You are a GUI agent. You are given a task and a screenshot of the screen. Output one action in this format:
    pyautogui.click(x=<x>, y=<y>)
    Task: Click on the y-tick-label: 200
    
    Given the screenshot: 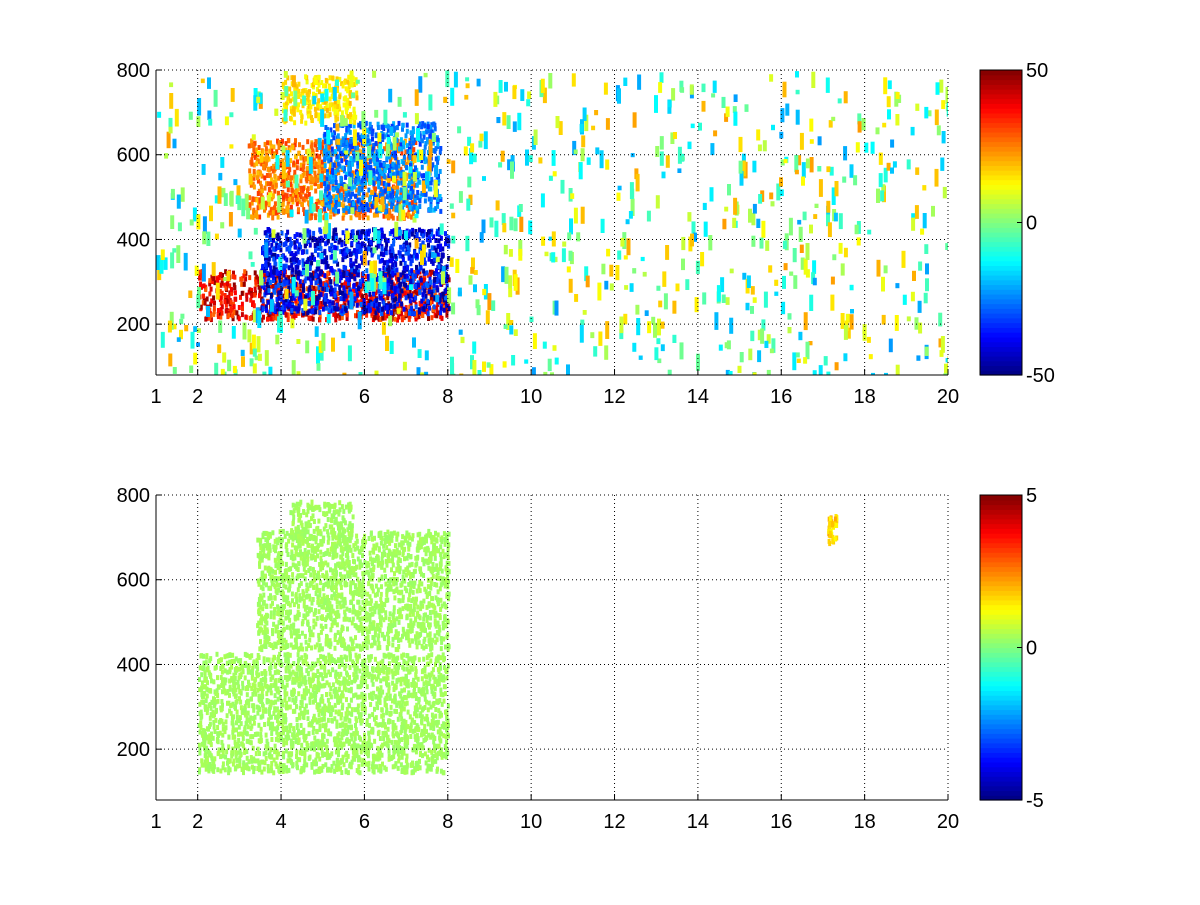 What is the action you would take?
    pyautogui.click(x=133, y=325)
    